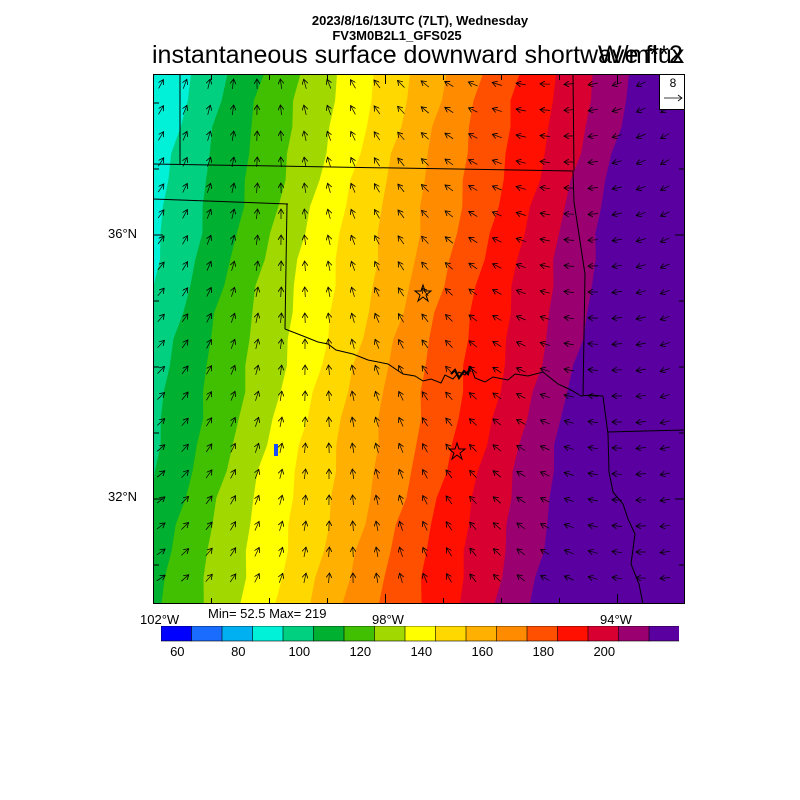  What do you see at coordinates (160, 619) in the screenshot?
I see `lon-label-102w: 102°W` at bounding box center [160, 619].